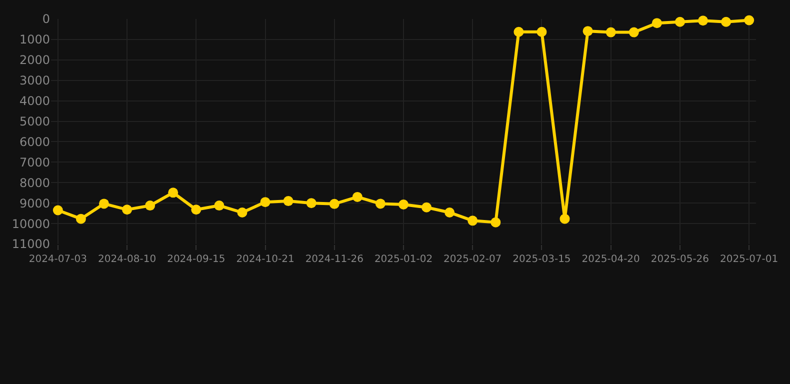 The height and width of the screenshot is (384, 790). What do you see at coordinates (34, 101) in the screenshot?
I see `y-tick-label: 4000` at bounding box center [34, 101].